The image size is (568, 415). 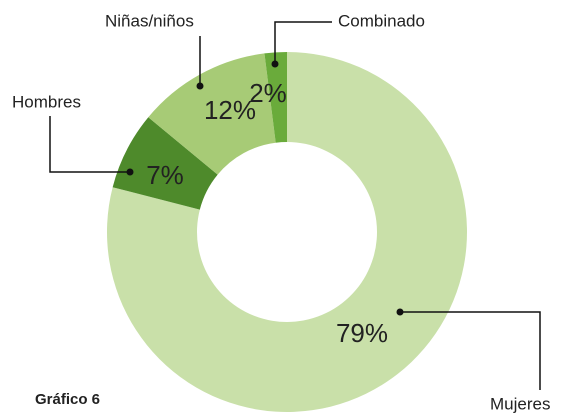 What do you see at coordinates (381, 20) in the screenshot?
I see `category-label: Combinado` at bounding box center [381, 20].